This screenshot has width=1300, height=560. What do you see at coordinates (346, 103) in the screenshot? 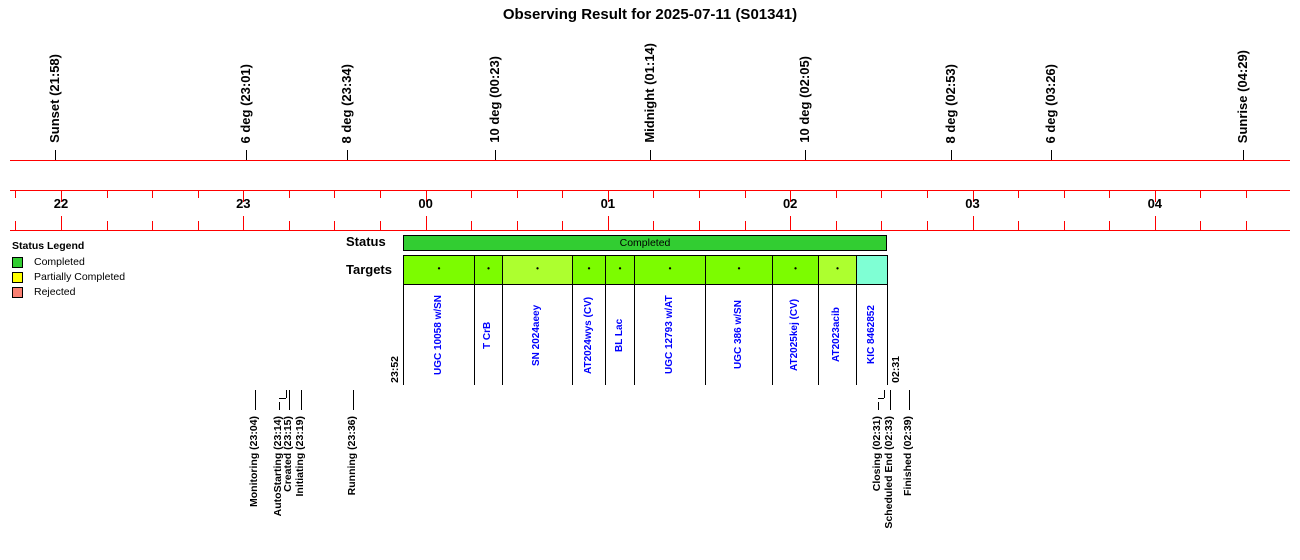
I see `event-label: 8 deg (23:34)` at bounding box center [346, 103].